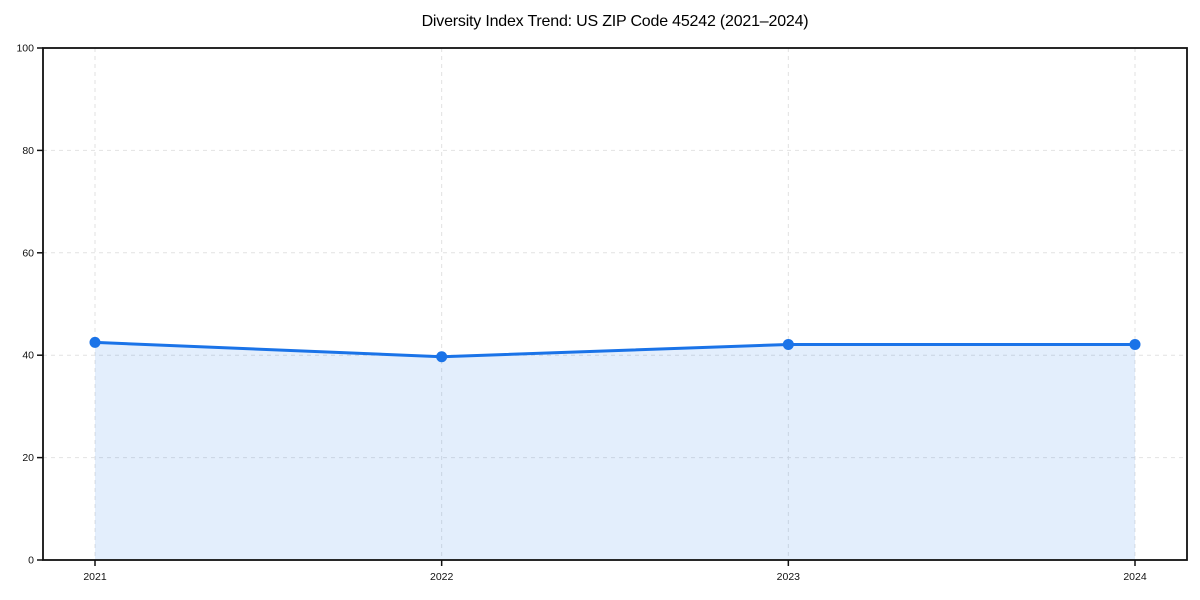 Image resolution: width=1200 pixels, height=600 pixels. What do you see at coordinates (28, 458) in the screenshot?
I see `y-tick-label: 20` at bounding box center [28, 458].